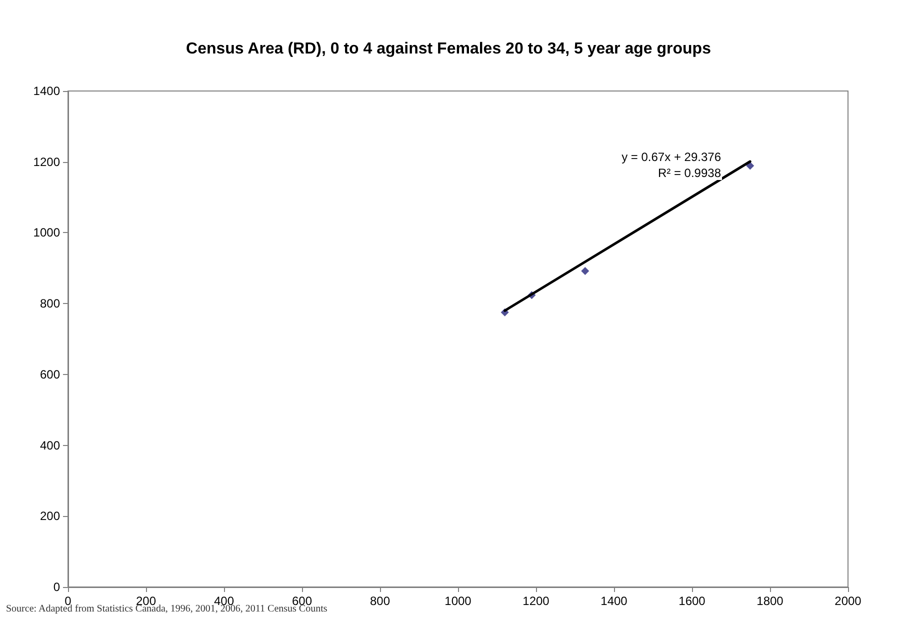 Image resolution: width=897 pixels, height=622 pixels. Describe the element at coordinates (672, 157) in the screenshot. I see `annotation: y = 0.67x + 29.376` at that location.